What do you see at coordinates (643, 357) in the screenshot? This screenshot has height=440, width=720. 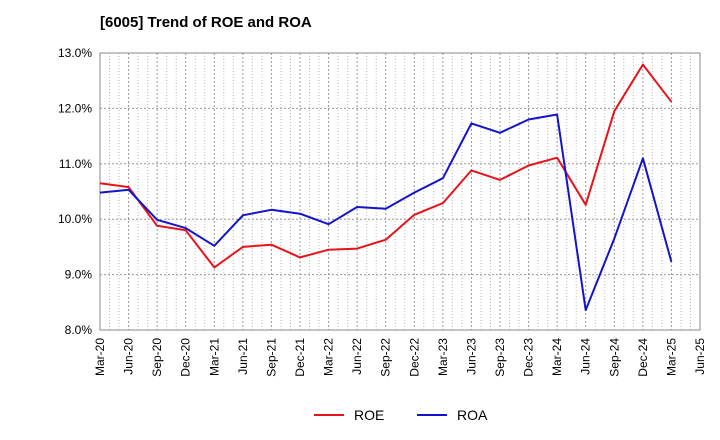 I see `x-tick-label: Dec-24` at bounding box center [643, 357].